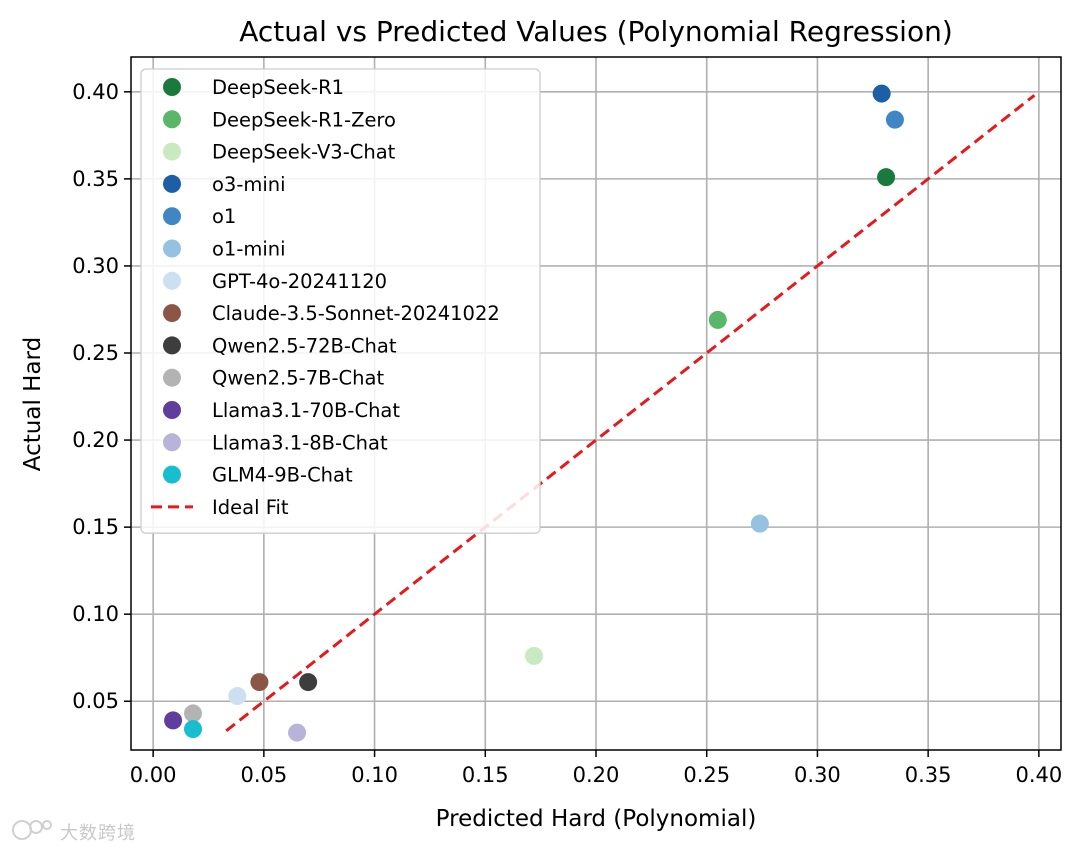  Describe the element at coordinates (928, 775) in the screenshot. I see `x-tick-label: 0.35` at that location.